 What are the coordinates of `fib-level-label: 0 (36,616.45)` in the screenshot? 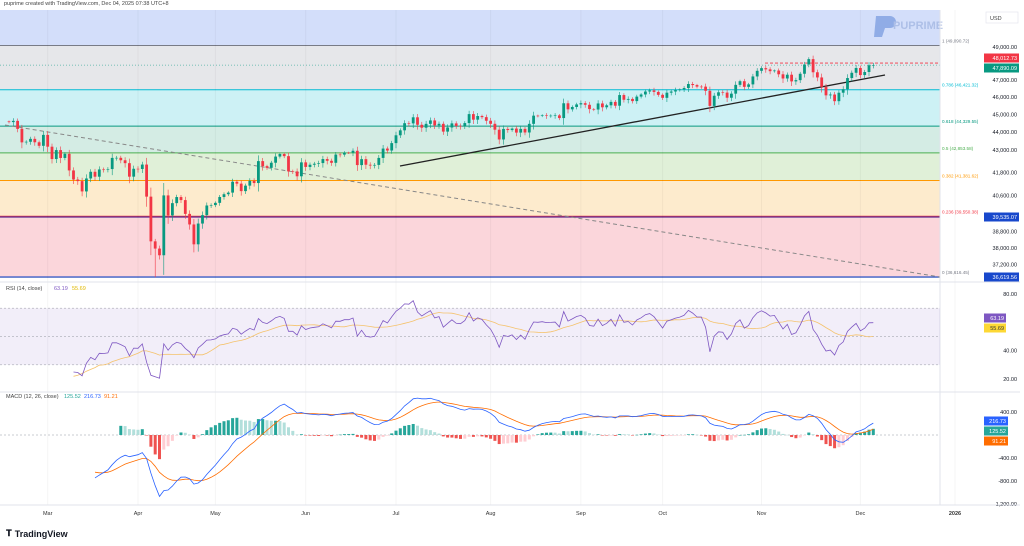 It's located at (956, 272).